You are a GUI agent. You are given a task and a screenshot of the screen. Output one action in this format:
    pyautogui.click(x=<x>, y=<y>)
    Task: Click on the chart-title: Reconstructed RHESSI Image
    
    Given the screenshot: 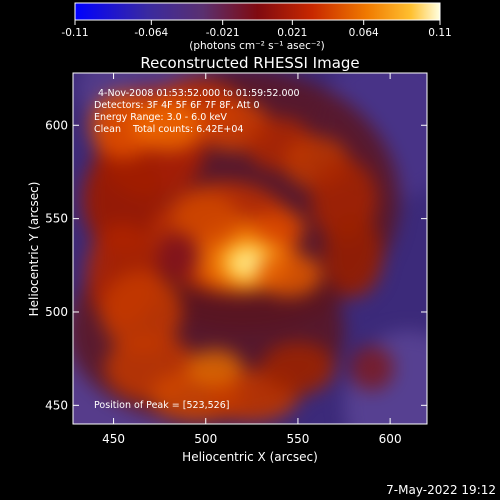 What is the action you would take?
    pyautogui.click(x=249, y=63)
    